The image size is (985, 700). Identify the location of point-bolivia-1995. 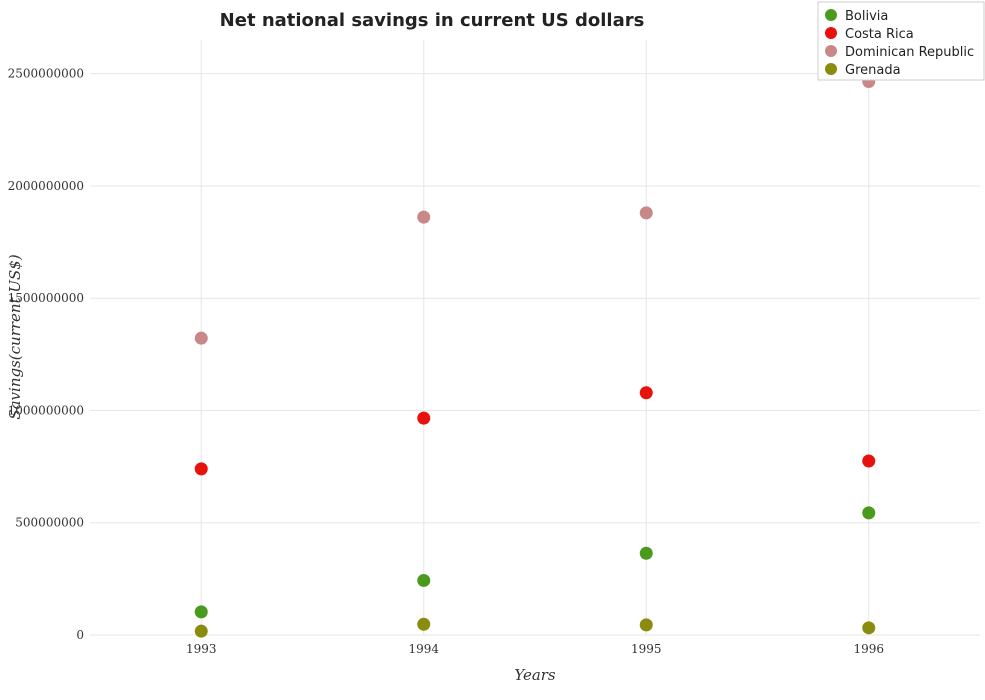
(646, 553).